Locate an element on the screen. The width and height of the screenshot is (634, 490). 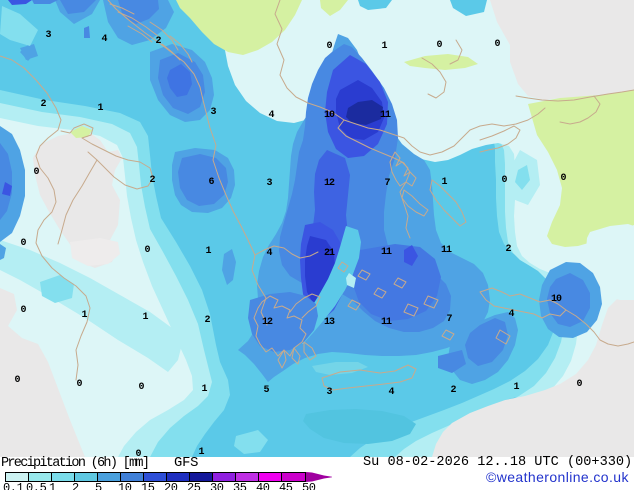
svg-text: 21 is located at coordinates (329, 253).